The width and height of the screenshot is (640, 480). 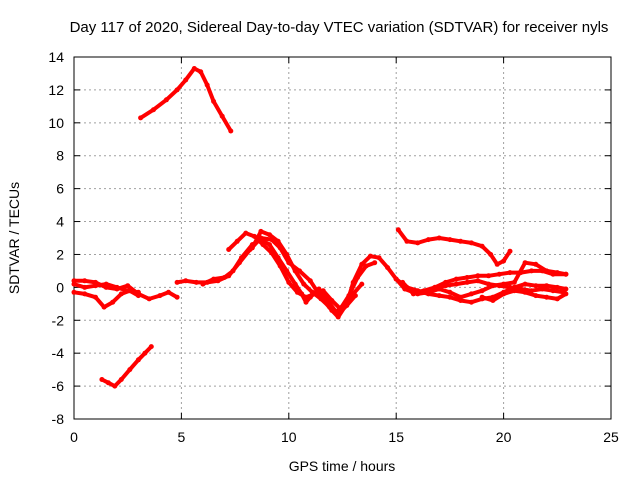 I want to click on x-tick-label: 25, so click(x=611, y=437).